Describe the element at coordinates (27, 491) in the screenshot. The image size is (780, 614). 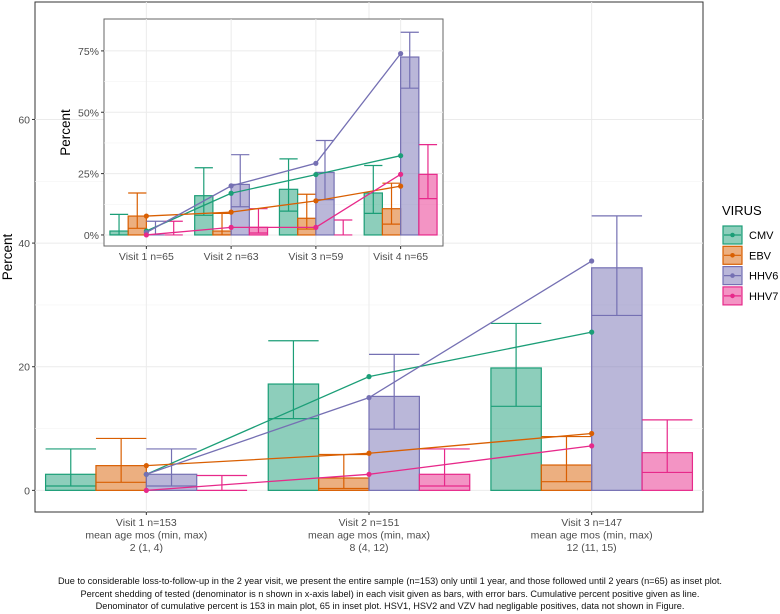
I see `y-tick-label: 0` at that location.